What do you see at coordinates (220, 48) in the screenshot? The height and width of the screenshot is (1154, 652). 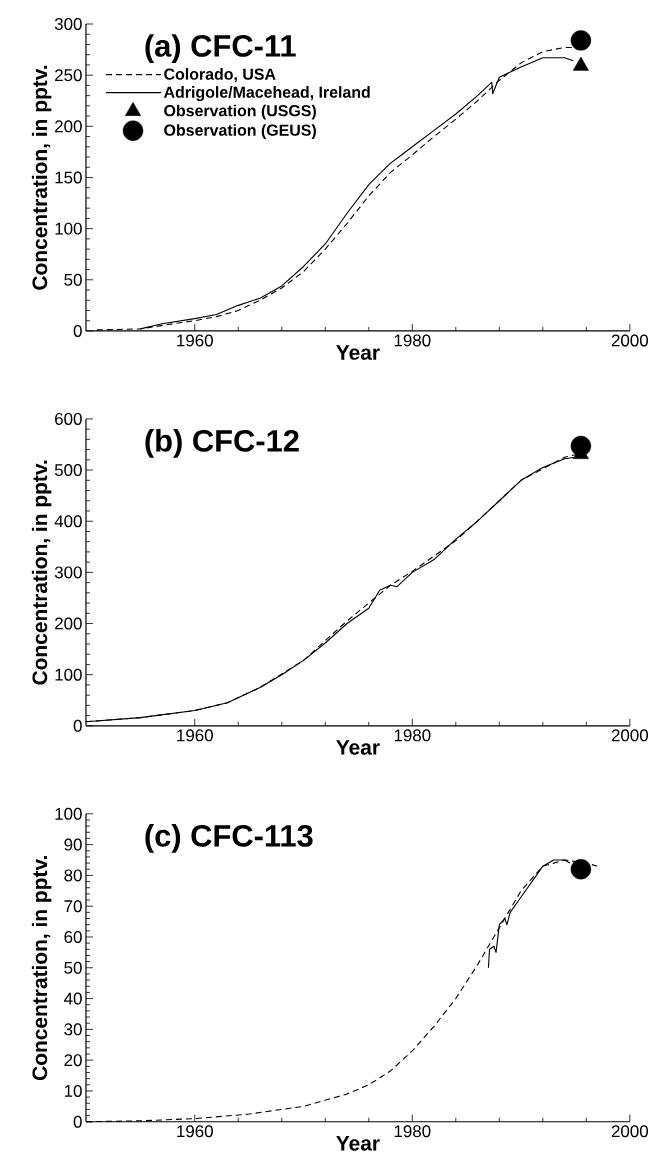 I see `chart-title: (a) CFC-11` at bounding box center [220, 48].